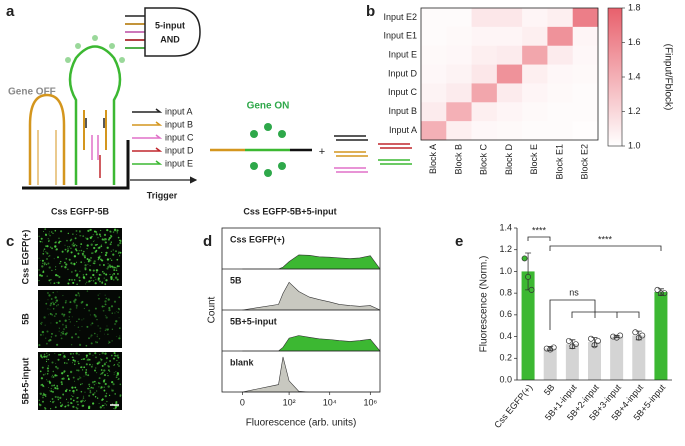 The width and height of the screenshot is (685, 446). Describe the element at coordinates (403, 73) in the screenshot. I see `y-tick-label: Input D` at that location.